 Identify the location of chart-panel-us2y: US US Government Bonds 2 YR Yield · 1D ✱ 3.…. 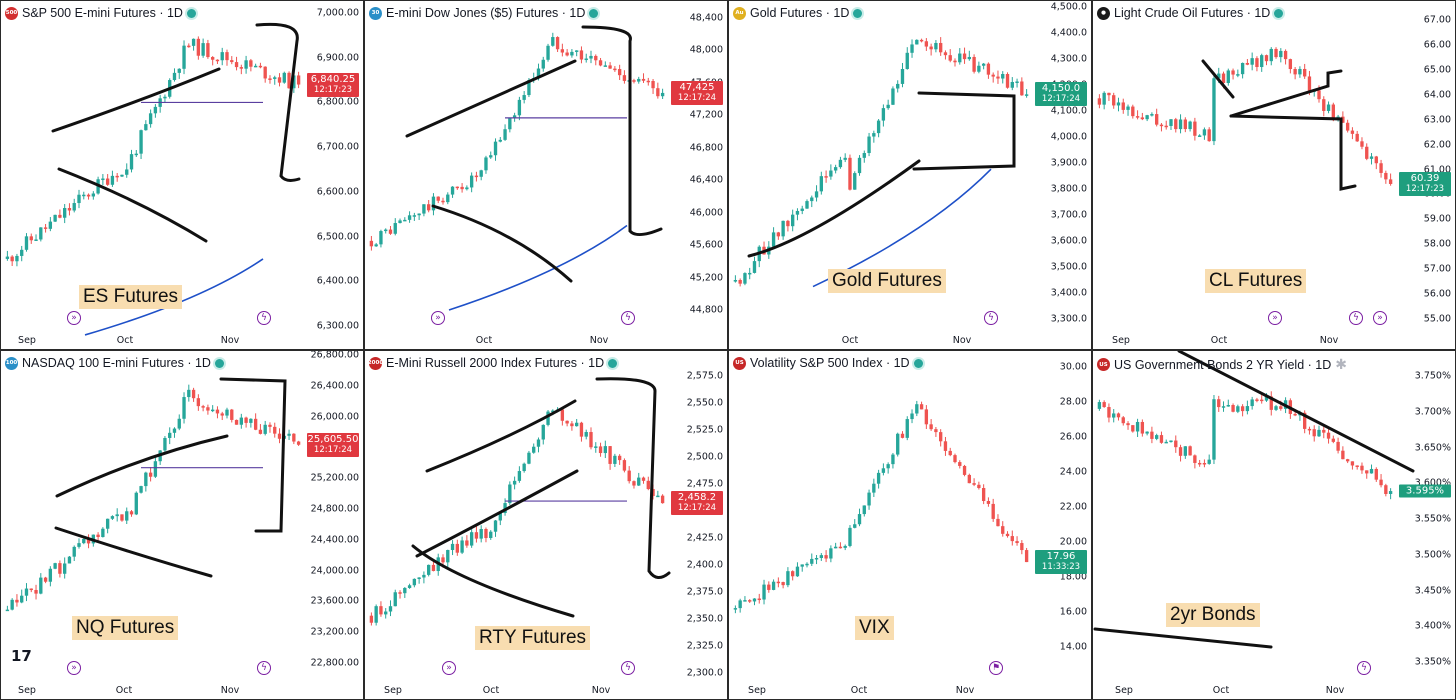
(1274, 525).